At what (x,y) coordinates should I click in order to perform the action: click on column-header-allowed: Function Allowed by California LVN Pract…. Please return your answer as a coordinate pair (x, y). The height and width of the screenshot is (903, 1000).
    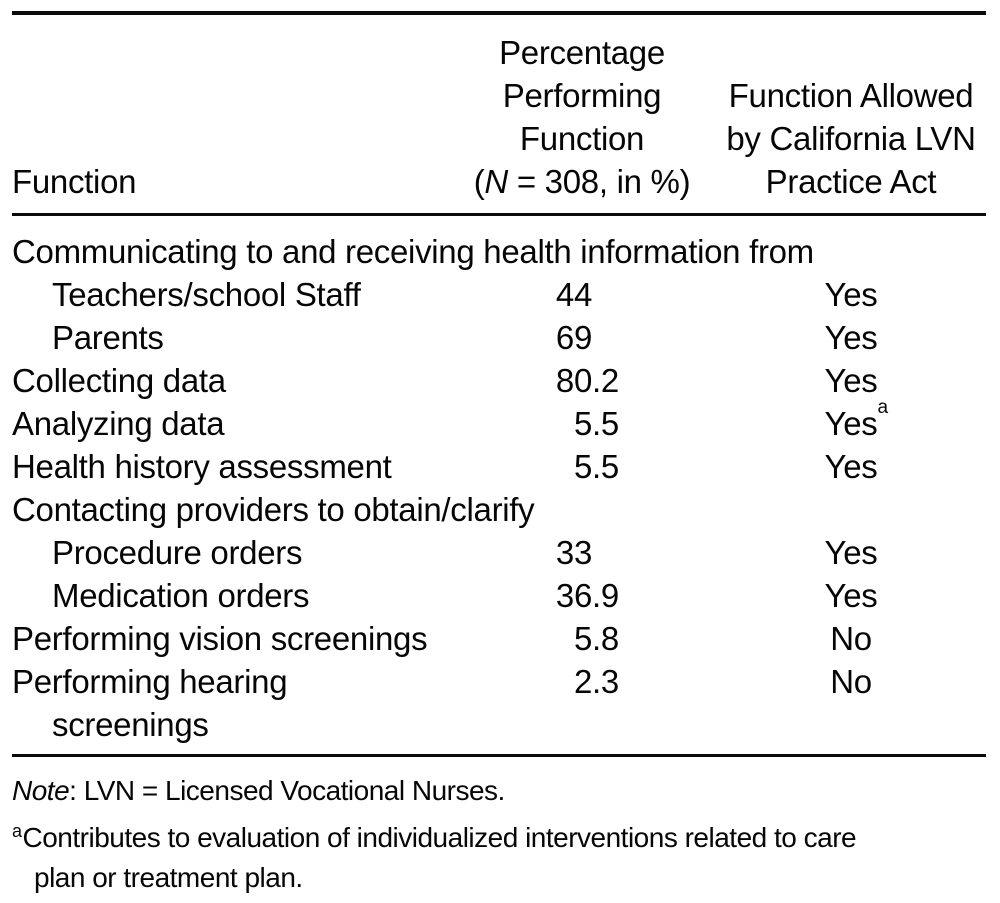
    Looking at the image, I should click on (844, 138).